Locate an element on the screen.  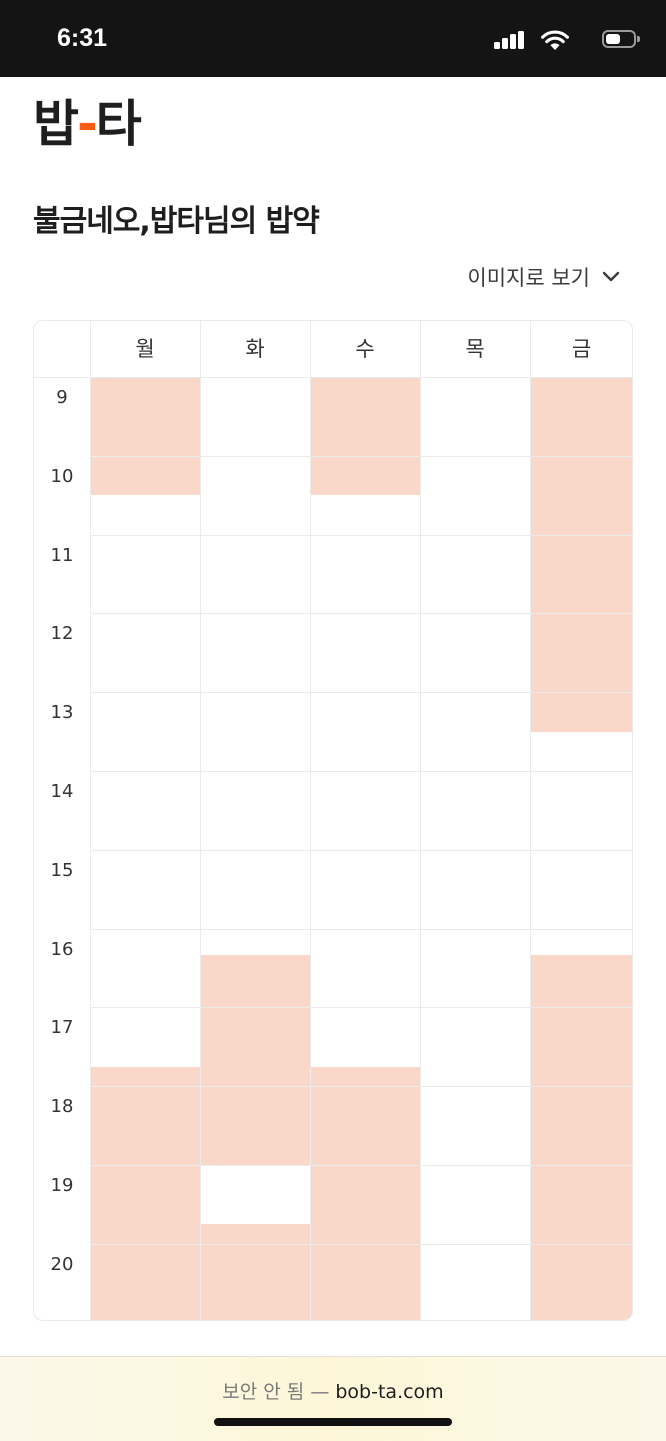
hour-label: 10 is located at coordinates (62, 476).